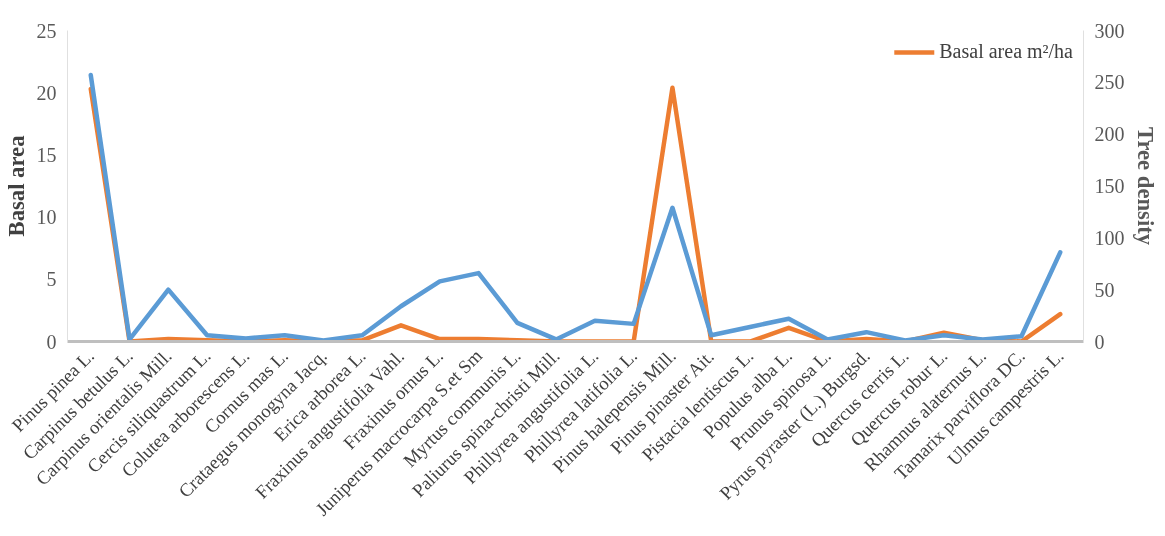 This screenshot has height=536, width=1165. Describe the element at coordinates (1109, 82) in the screenshot. I see `y2-tick-label: 250` at that location.